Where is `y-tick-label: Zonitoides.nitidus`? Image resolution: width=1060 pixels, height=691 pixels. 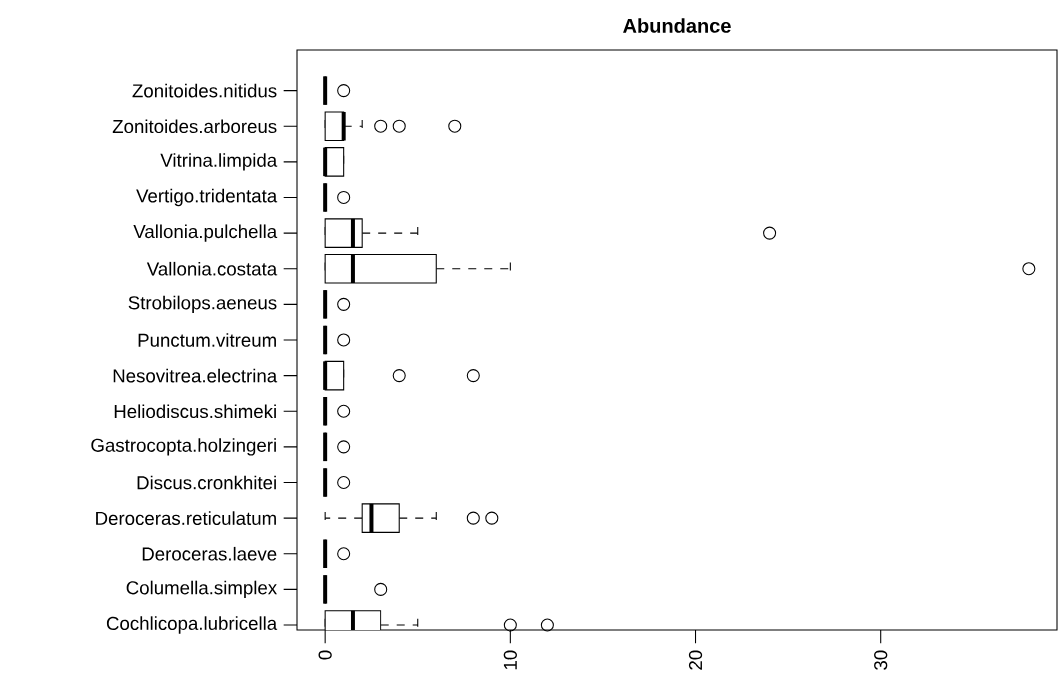 y-tick-label: Zonitoides.nitidus is located at coordinates (204, 90).